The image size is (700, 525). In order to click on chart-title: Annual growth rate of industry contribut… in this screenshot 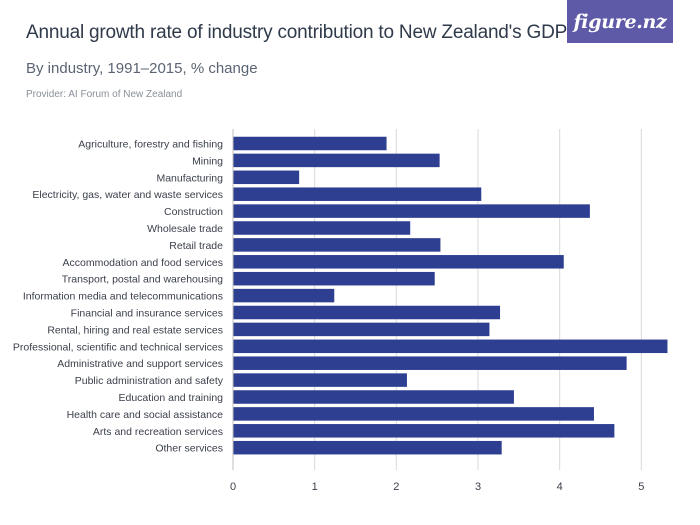, I will do `click(297, 32)`.